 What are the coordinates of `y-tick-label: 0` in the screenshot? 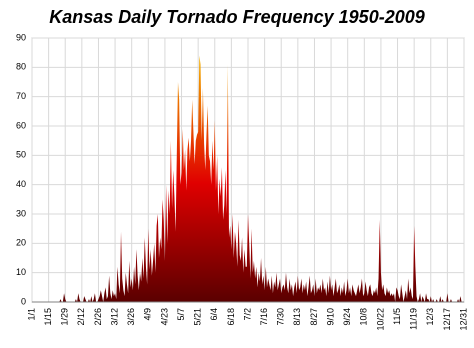 It's located at (23, 301).